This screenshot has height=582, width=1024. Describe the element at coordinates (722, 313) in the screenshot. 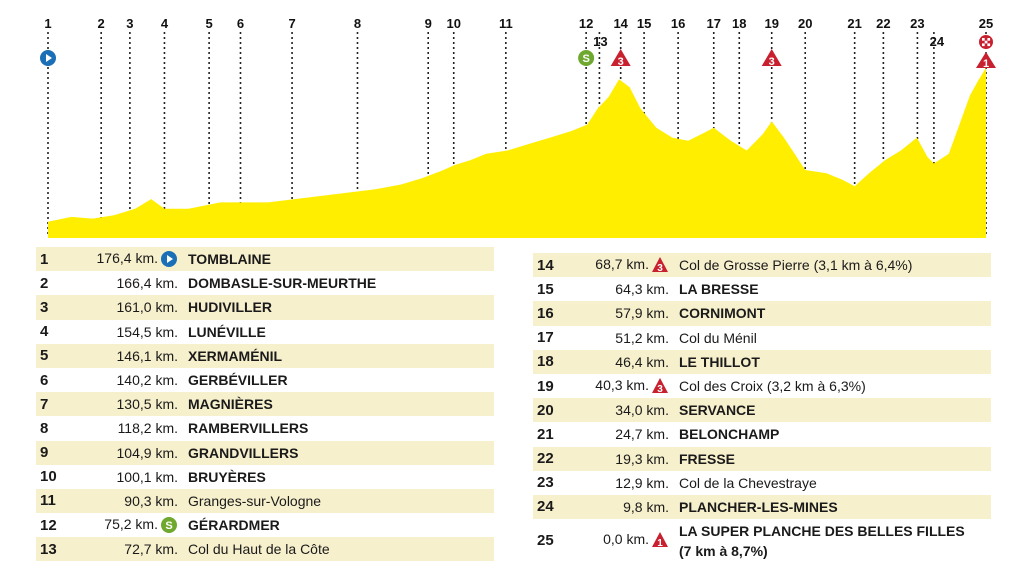

I see `waypoint-name: CORNIMONT` at that location.